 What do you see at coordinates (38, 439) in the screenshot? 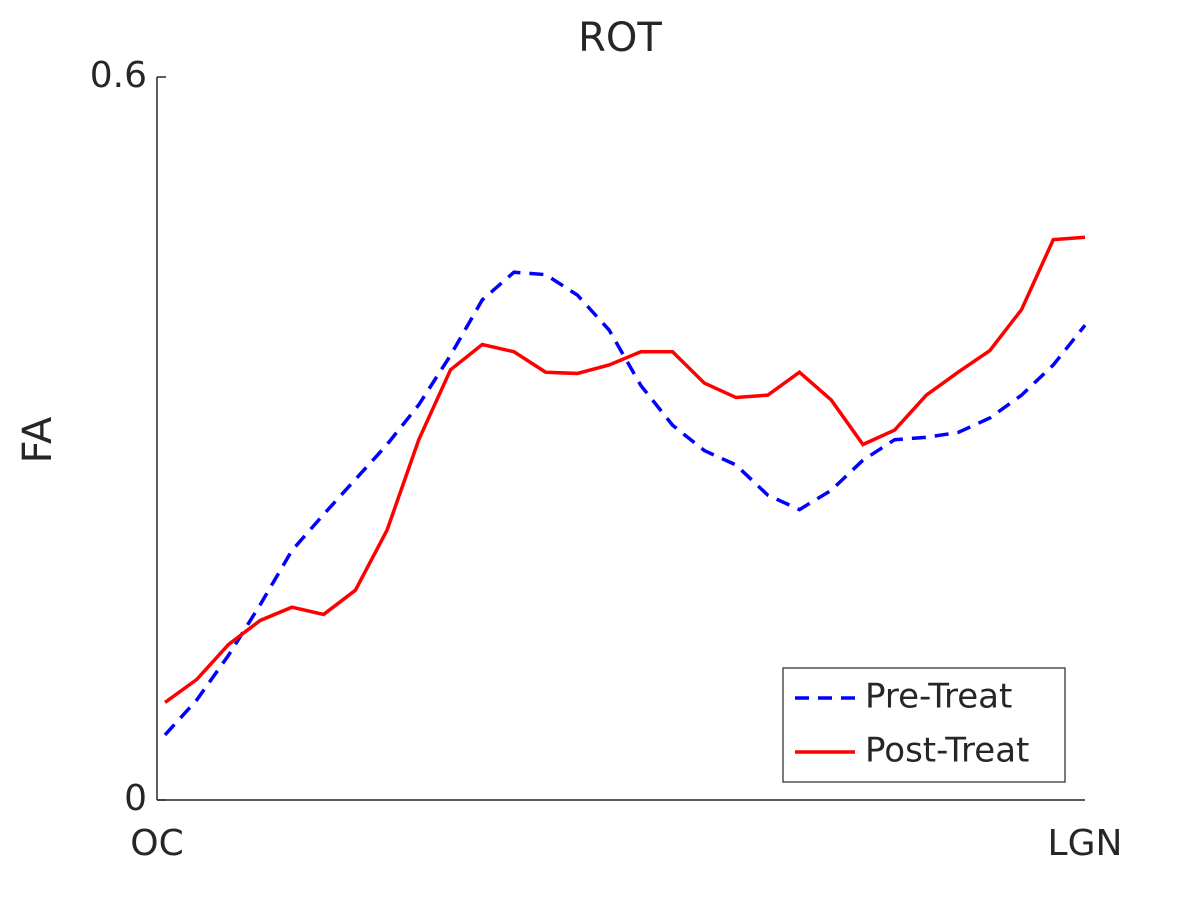
I see `y-axis-label: FA` at bounding box center [38, 439].